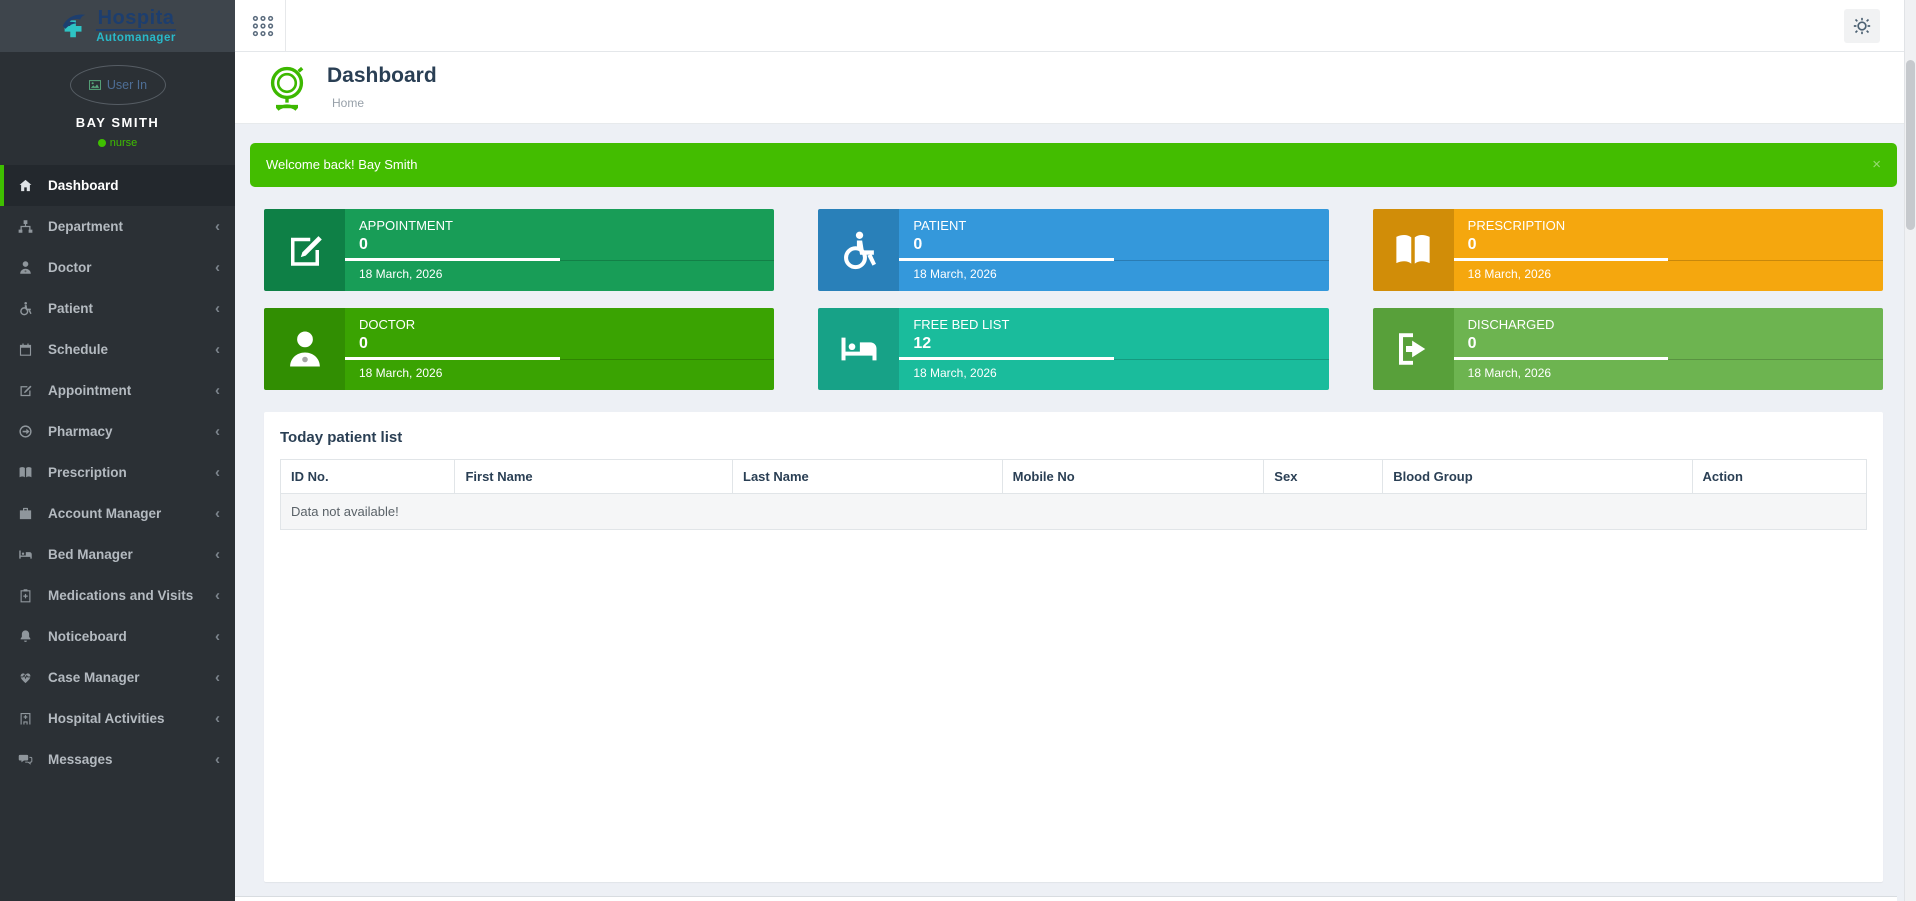 The width and height of the screenshot is (1916, 901). Describe the element at coordinates (452, 358) in the screenshot. I see `progress-bar` at that location.